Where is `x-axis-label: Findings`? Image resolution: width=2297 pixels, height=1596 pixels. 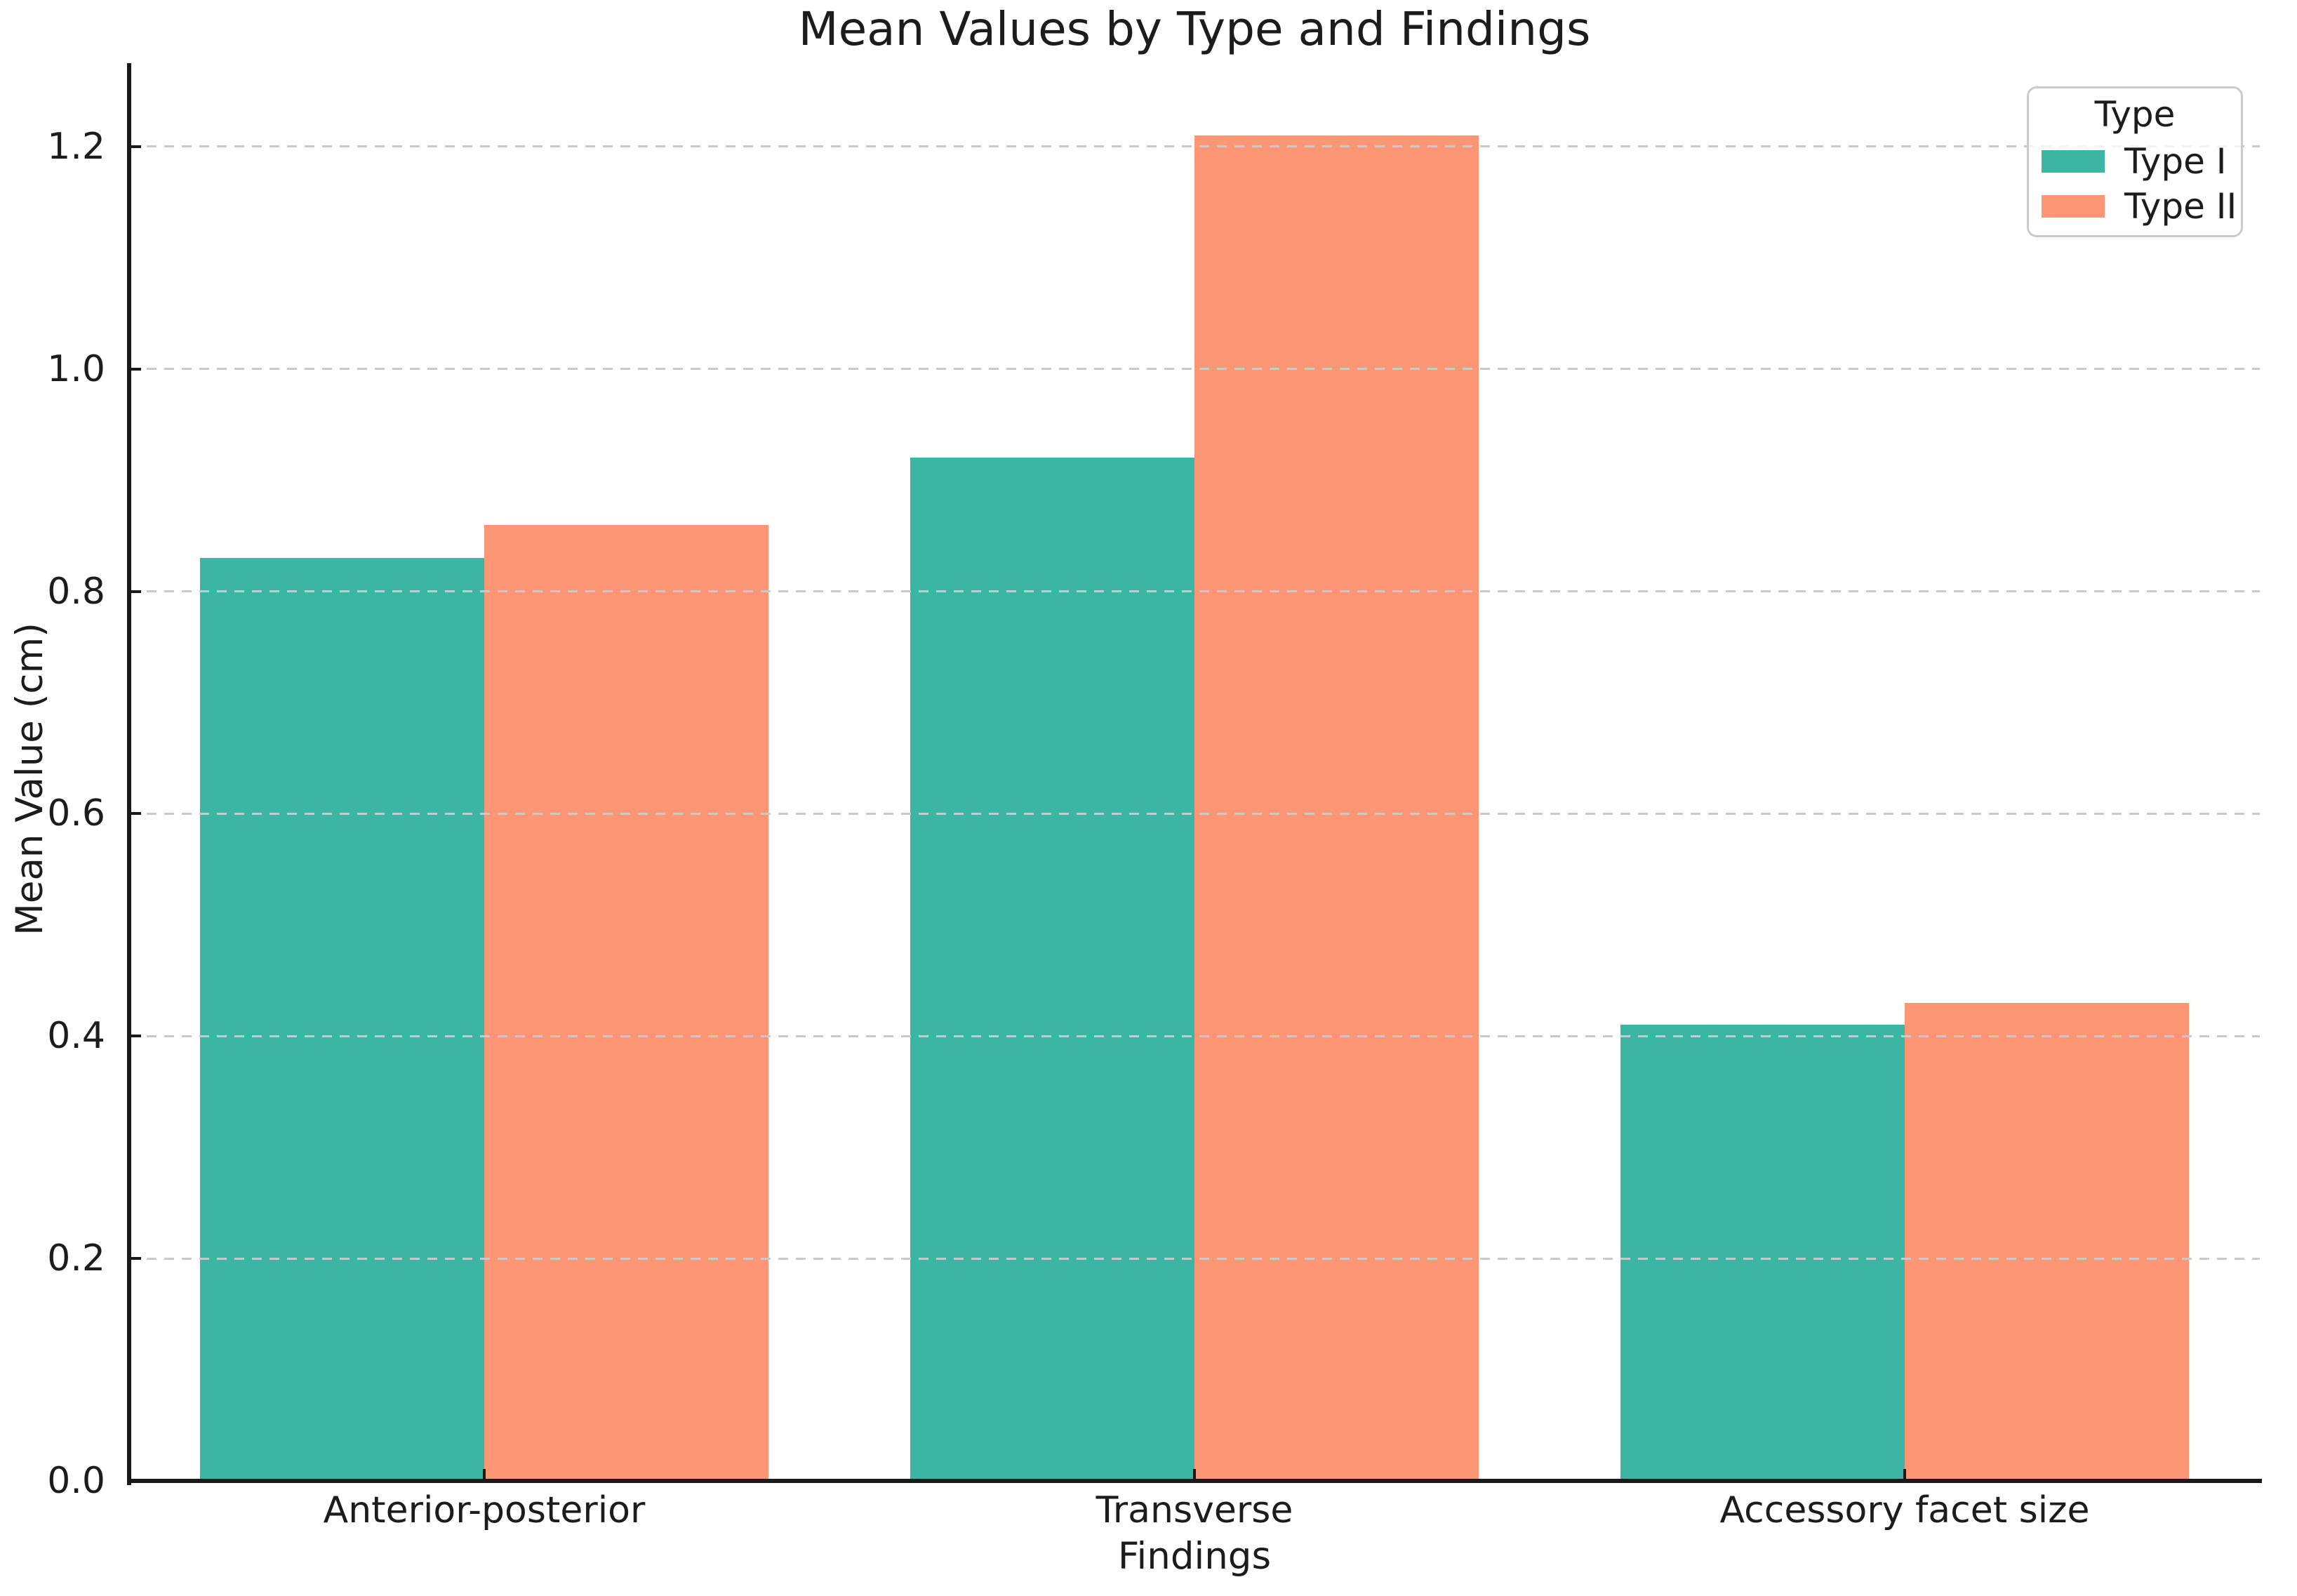
x-axis-label: Findings is located at coordinates (1194, 1556).